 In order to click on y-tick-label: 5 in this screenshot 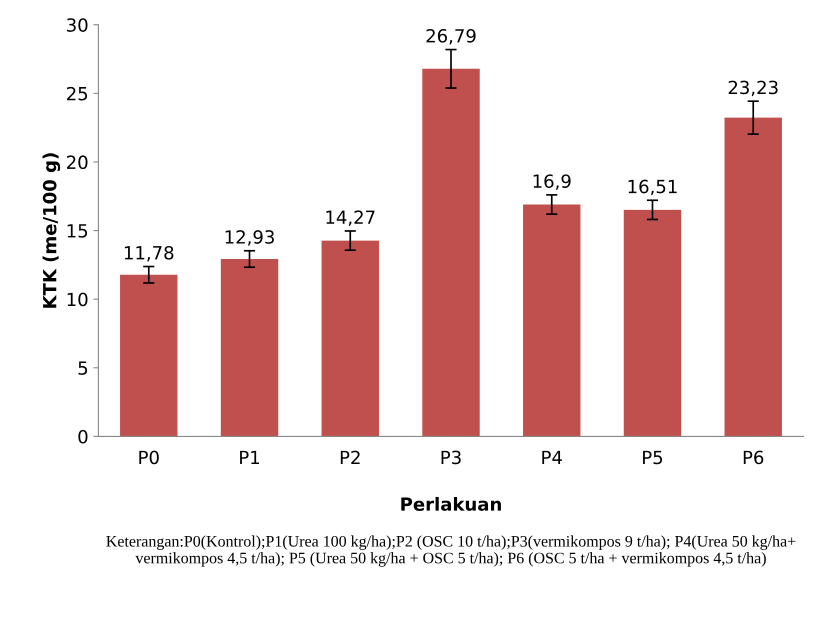, I will do `click(83, 368)`.